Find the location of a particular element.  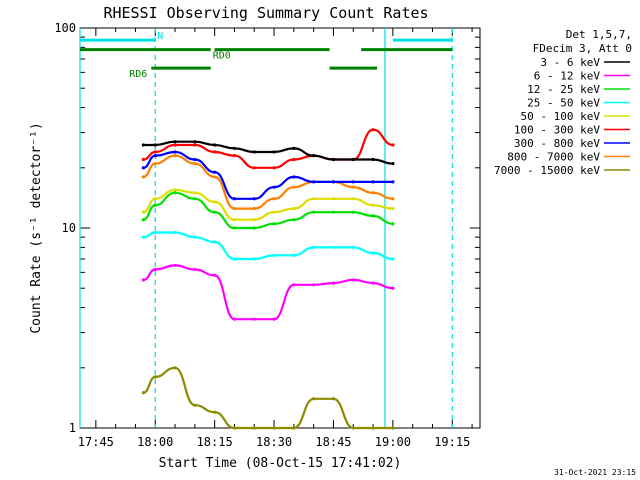

legend-label: 300 - 800 keV is located at coordinates (557, 143).